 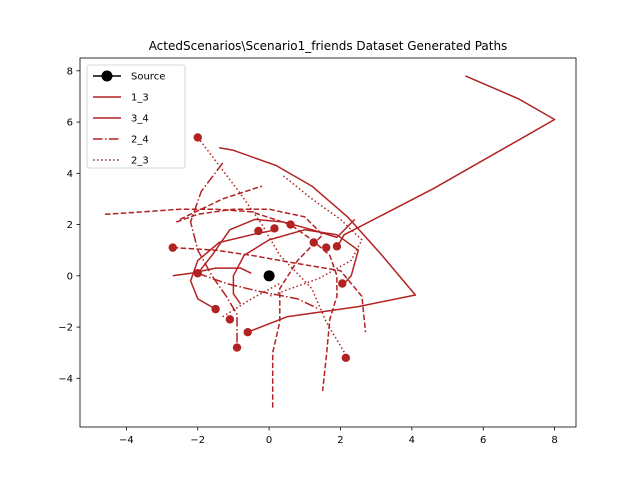 What do you see at coordinates (140, 140) in the screenshot?
I see `legend-label: 2_4` at bounding box center [140, 140].